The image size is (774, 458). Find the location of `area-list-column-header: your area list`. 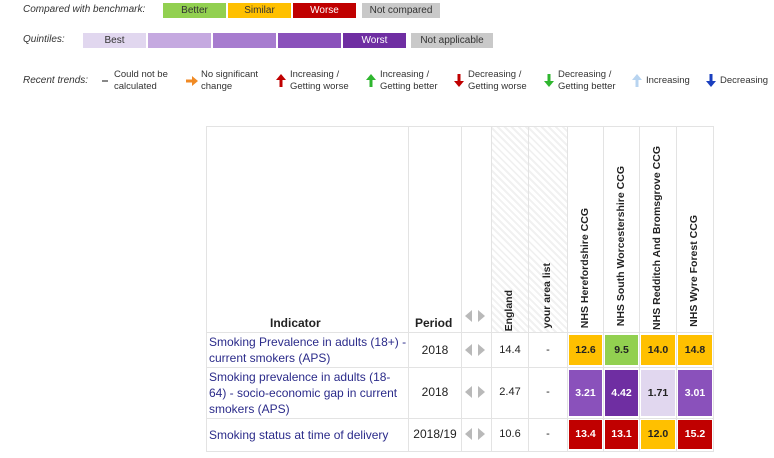

area-list-column-header: your area list is located at coordinates (547, 296).